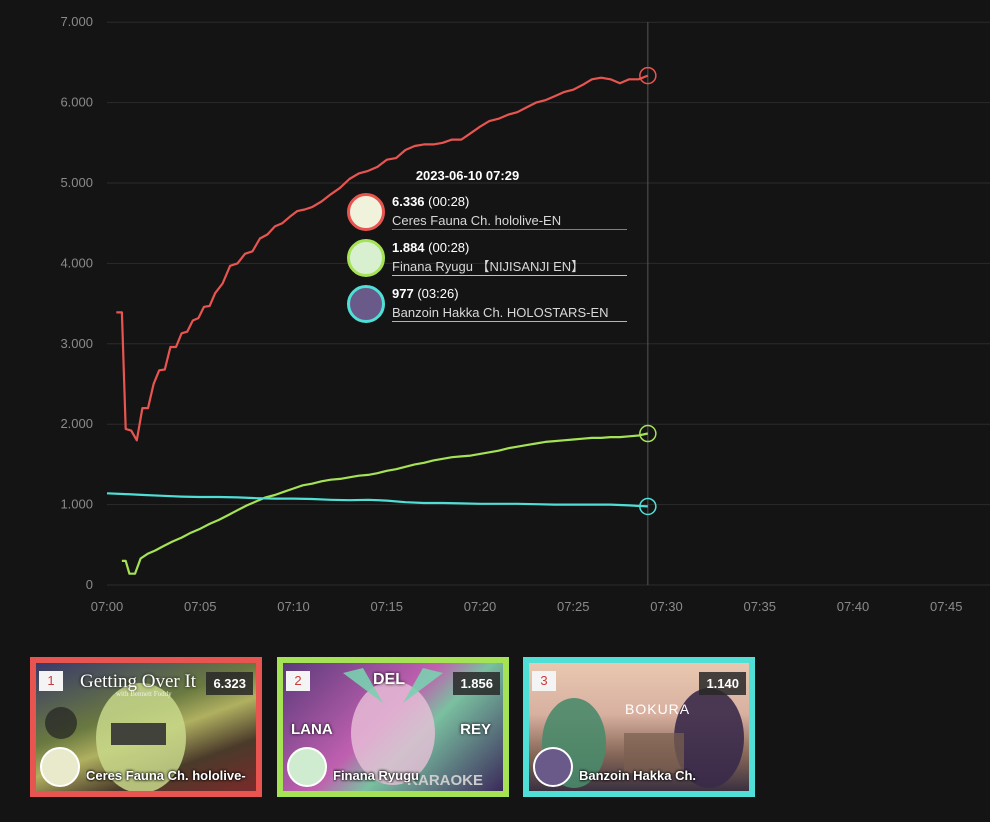 The image size is (990, 822). Describe the element at coordinates (376, 775) in the screenshot. I see `channel-name: Finana Ryugu` at that location.